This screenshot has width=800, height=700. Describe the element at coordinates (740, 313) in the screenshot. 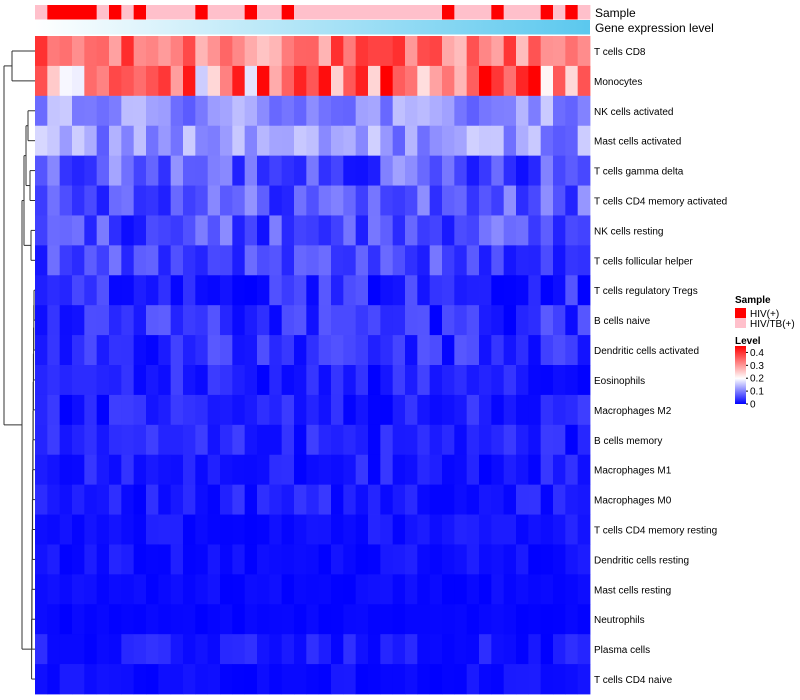

I see `sample-legend-swatch` at that location.